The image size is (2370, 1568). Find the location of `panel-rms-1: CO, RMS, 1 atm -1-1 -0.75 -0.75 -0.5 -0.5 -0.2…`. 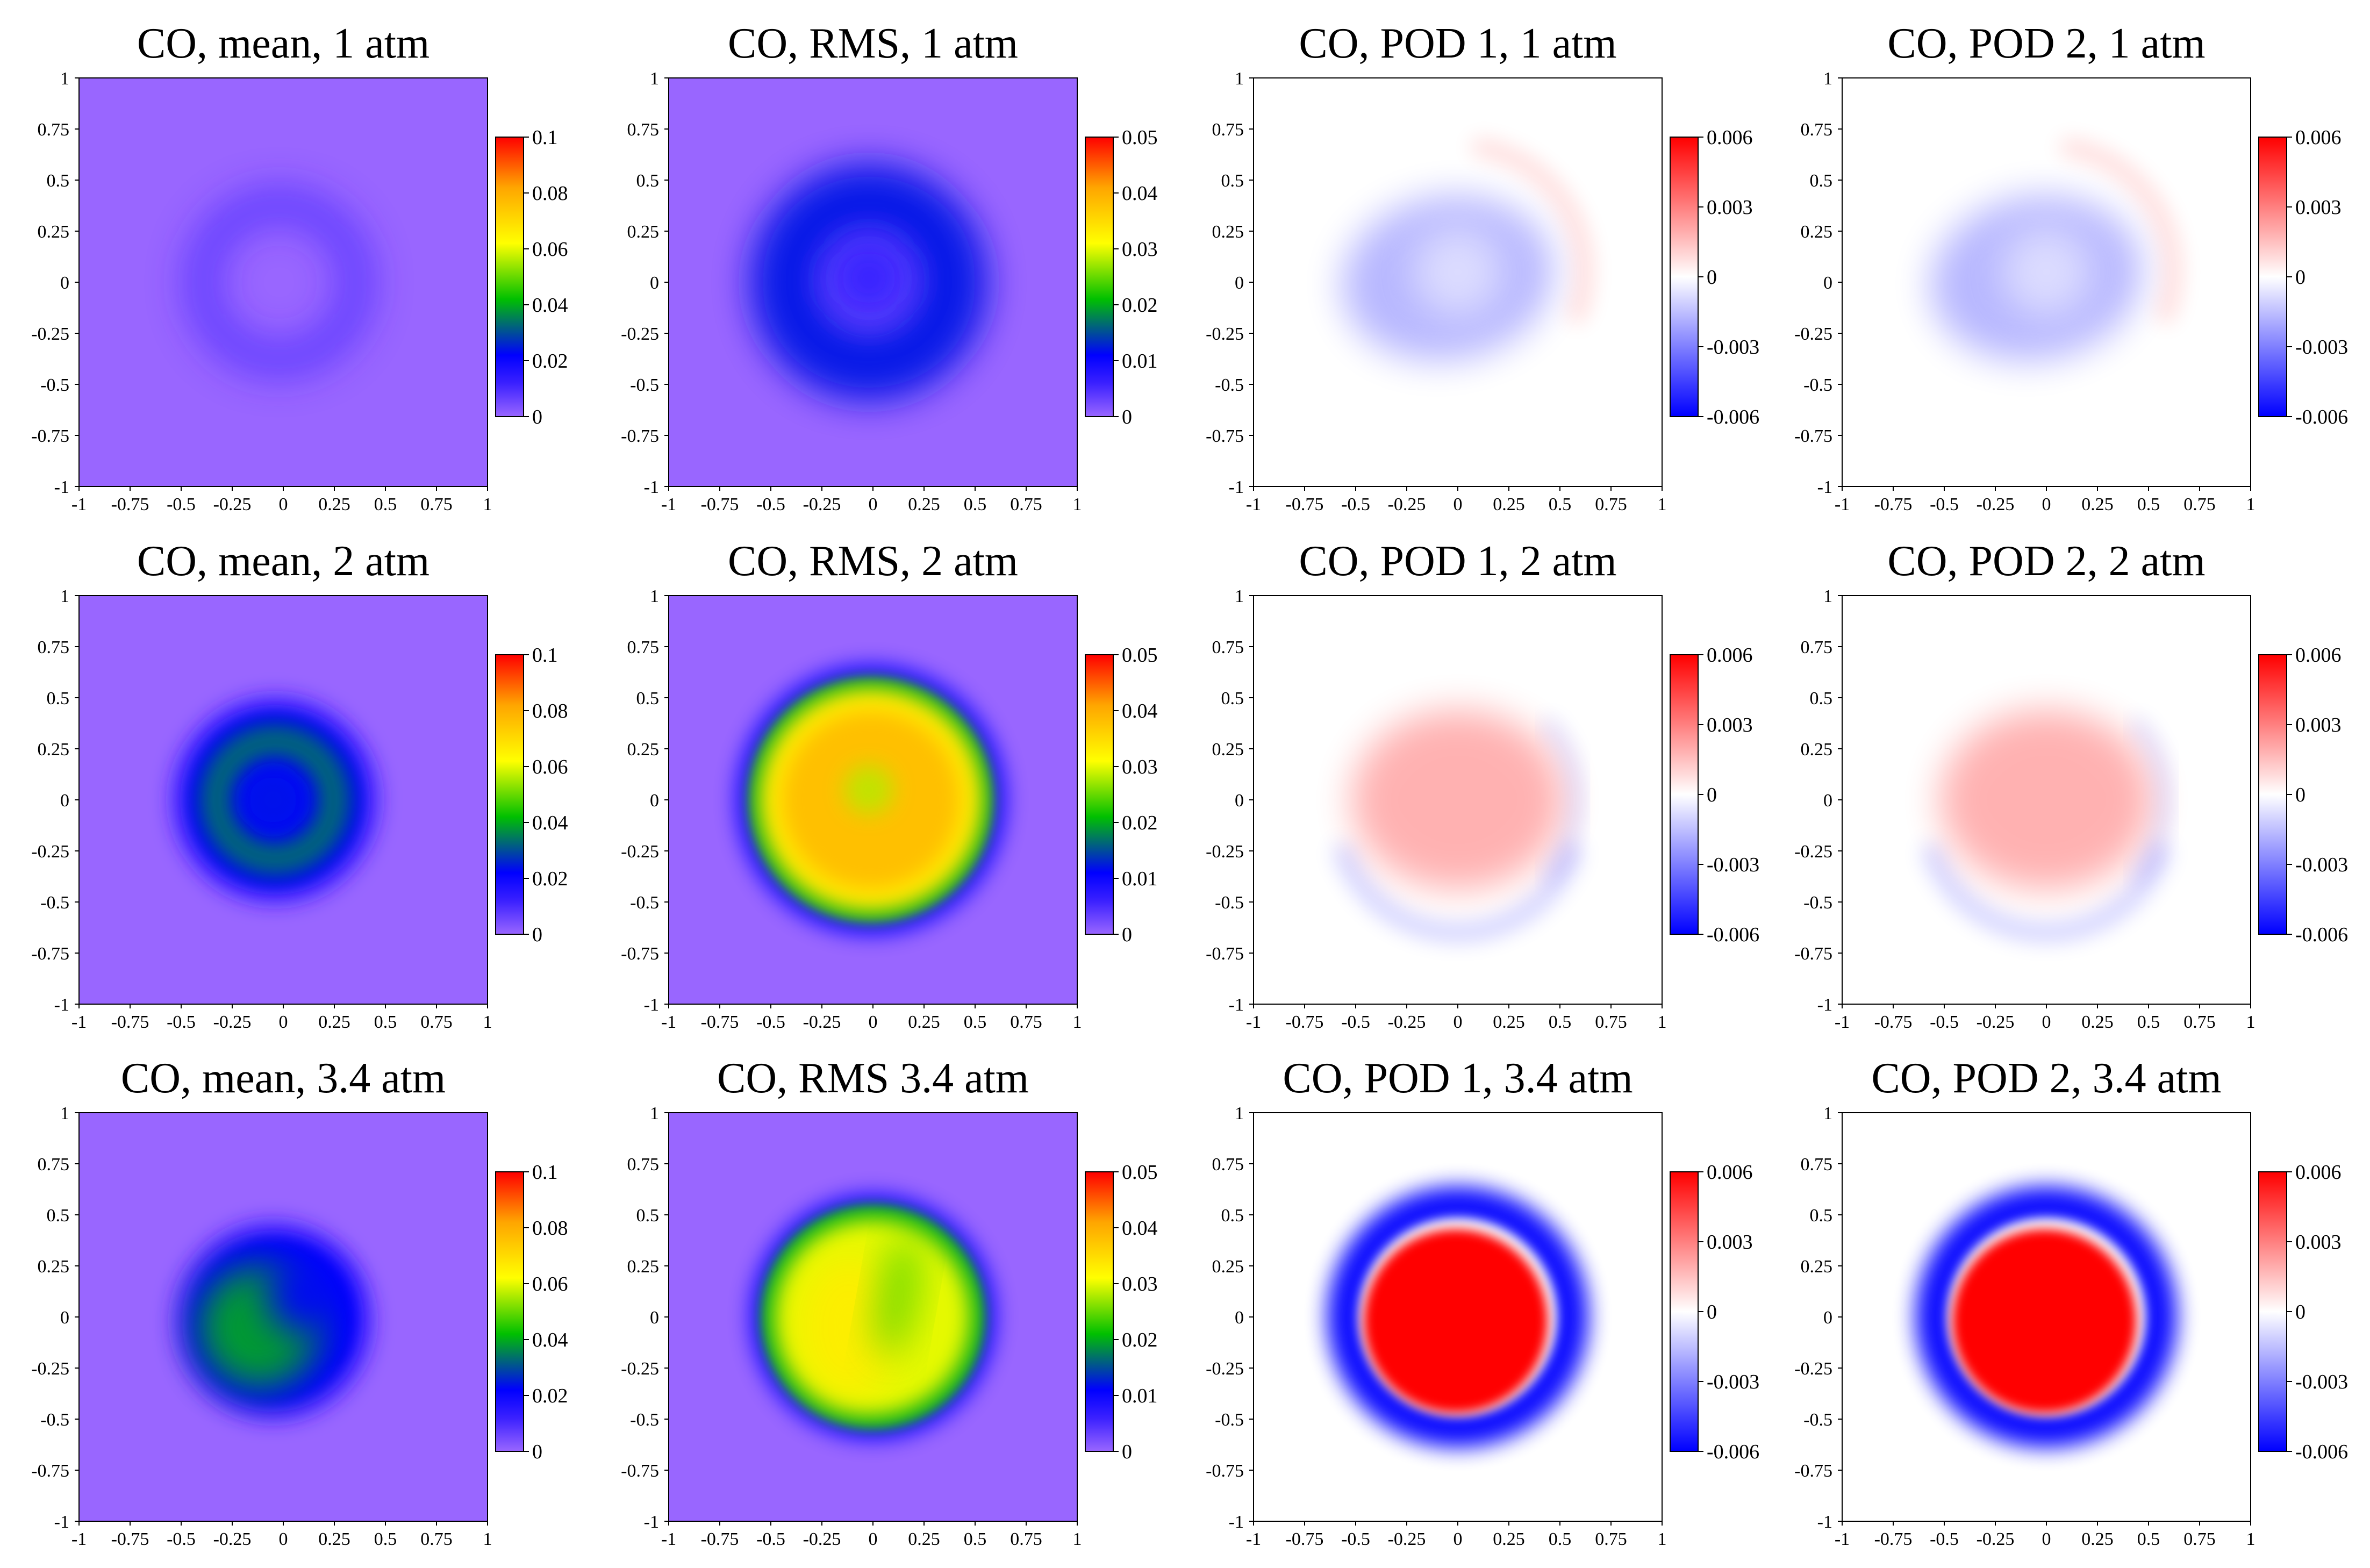

panel-rms-1: CO, RMS, 1 atm -1-1 -0.75 -0.75 -0.5 -0.5 -0.2… is located at coordinates (889, 267).